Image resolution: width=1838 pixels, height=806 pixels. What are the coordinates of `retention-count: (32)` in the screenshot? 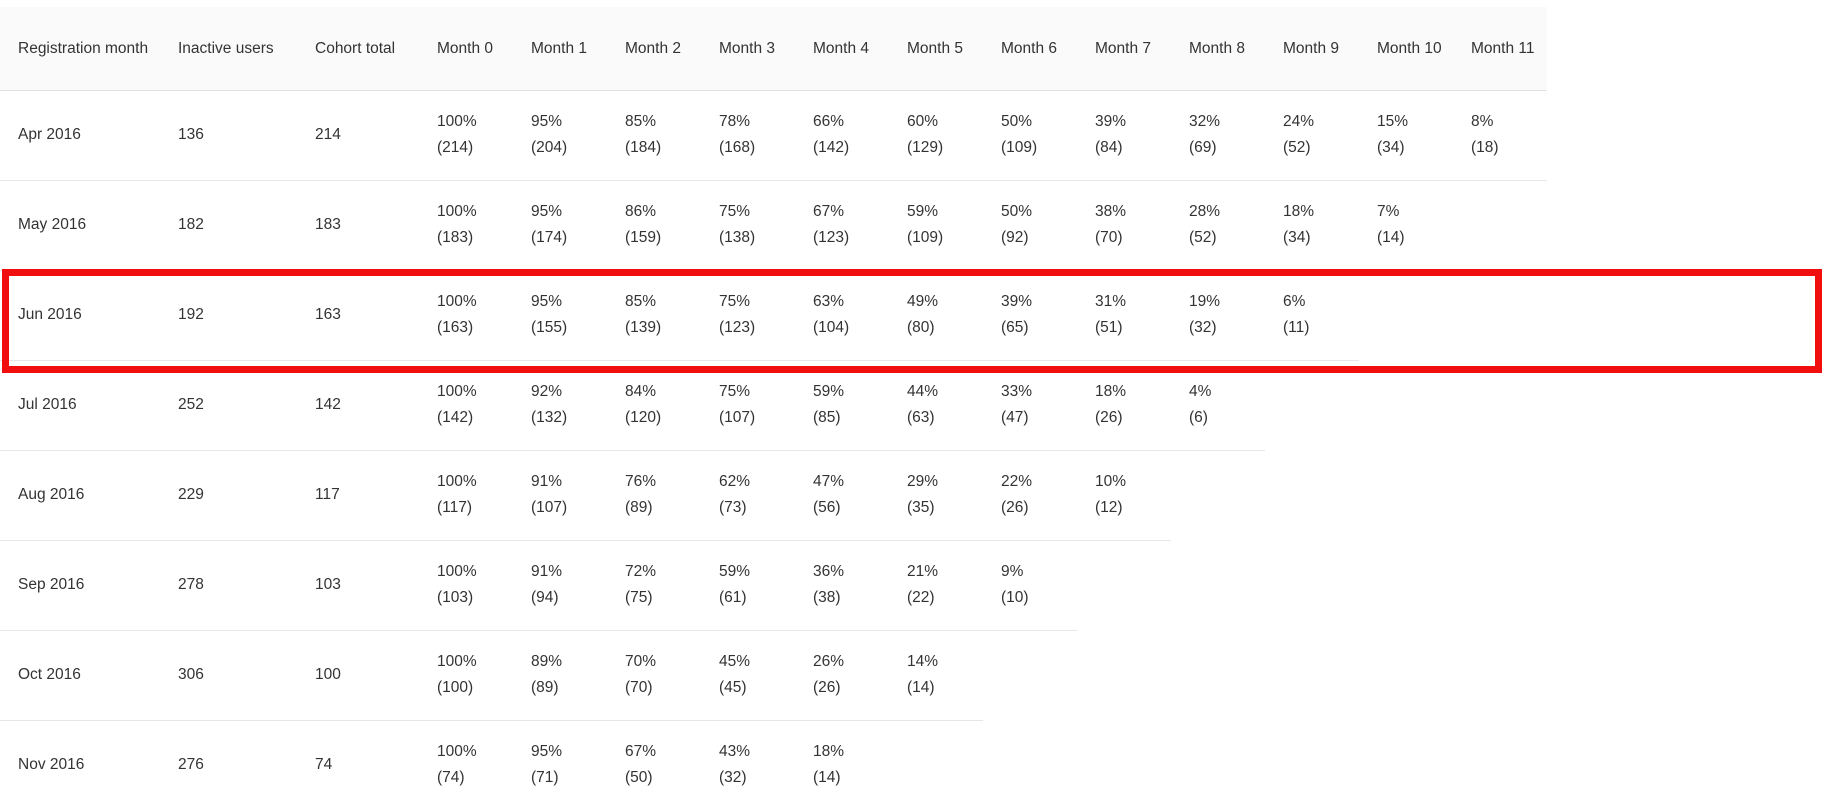 It's located at (733, 777).